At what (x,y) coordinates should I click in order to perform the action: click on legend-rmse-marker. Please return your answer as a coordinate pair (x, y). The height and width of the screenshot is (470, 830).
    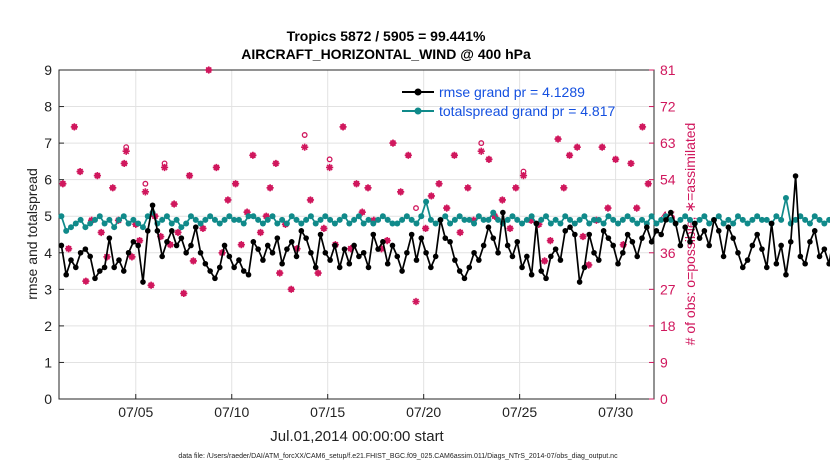
    Looking at the image, I should click on (418, 92).